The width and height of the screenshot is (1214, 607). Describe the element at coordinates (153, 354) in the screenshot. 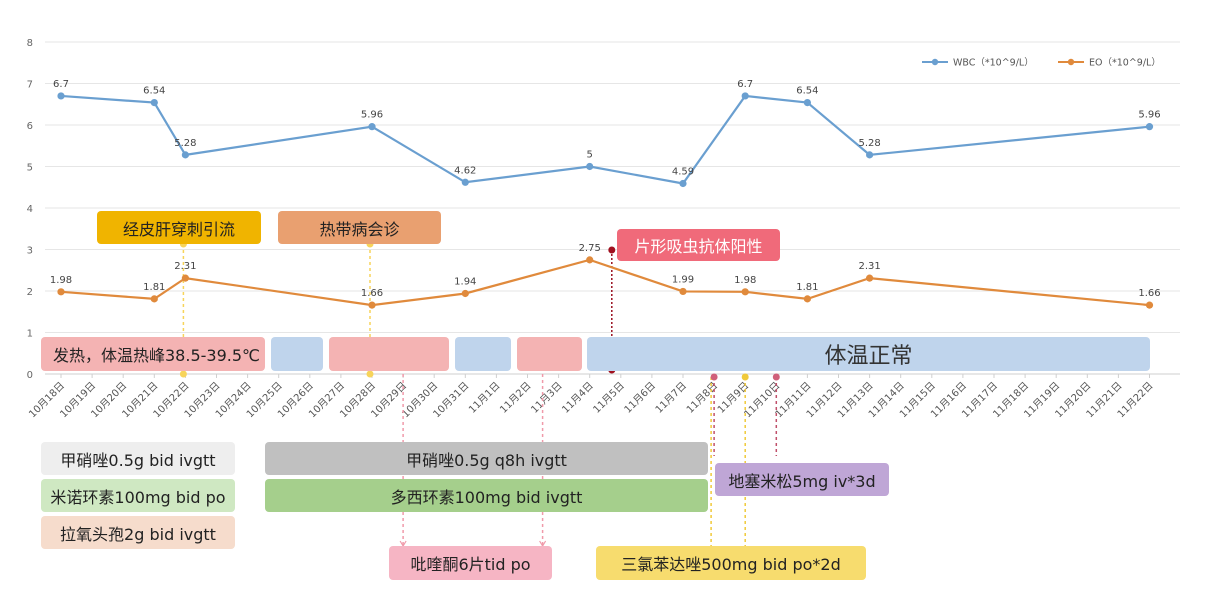

I see `fever-bar: 发热，体温热峰38.5-39.5℃` at that location.